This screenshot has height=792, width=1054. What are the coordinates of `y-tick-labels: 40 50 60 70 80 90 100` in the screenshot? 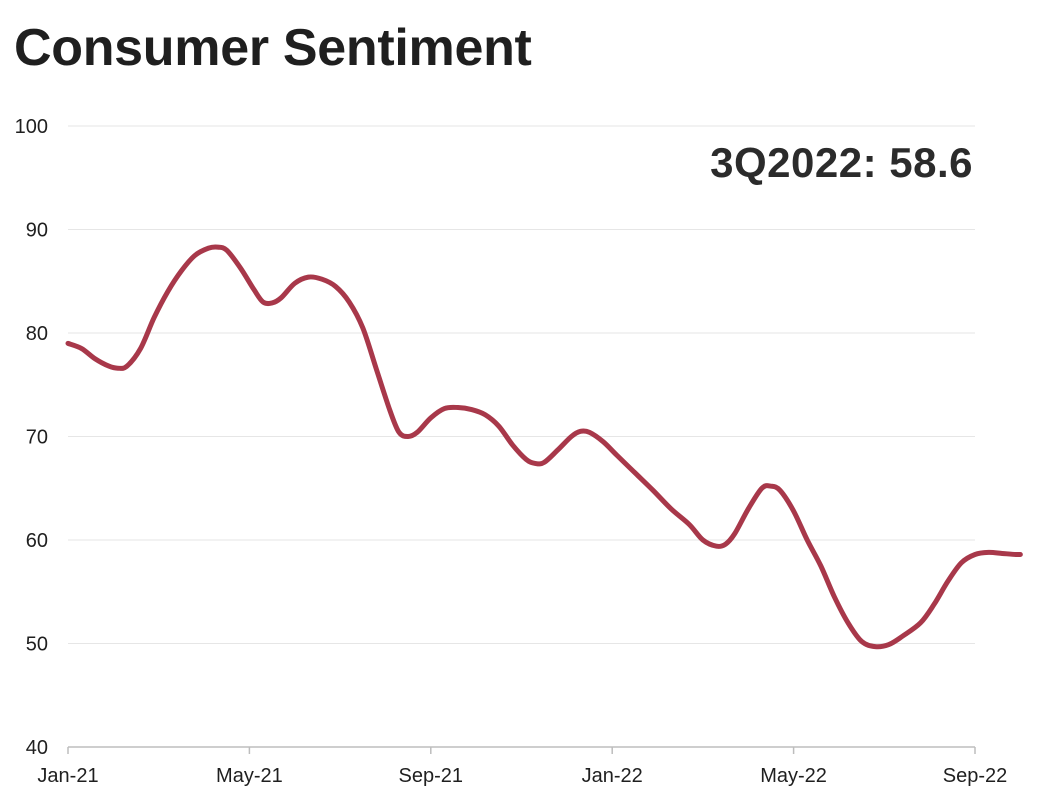 It's located at (31, 437).